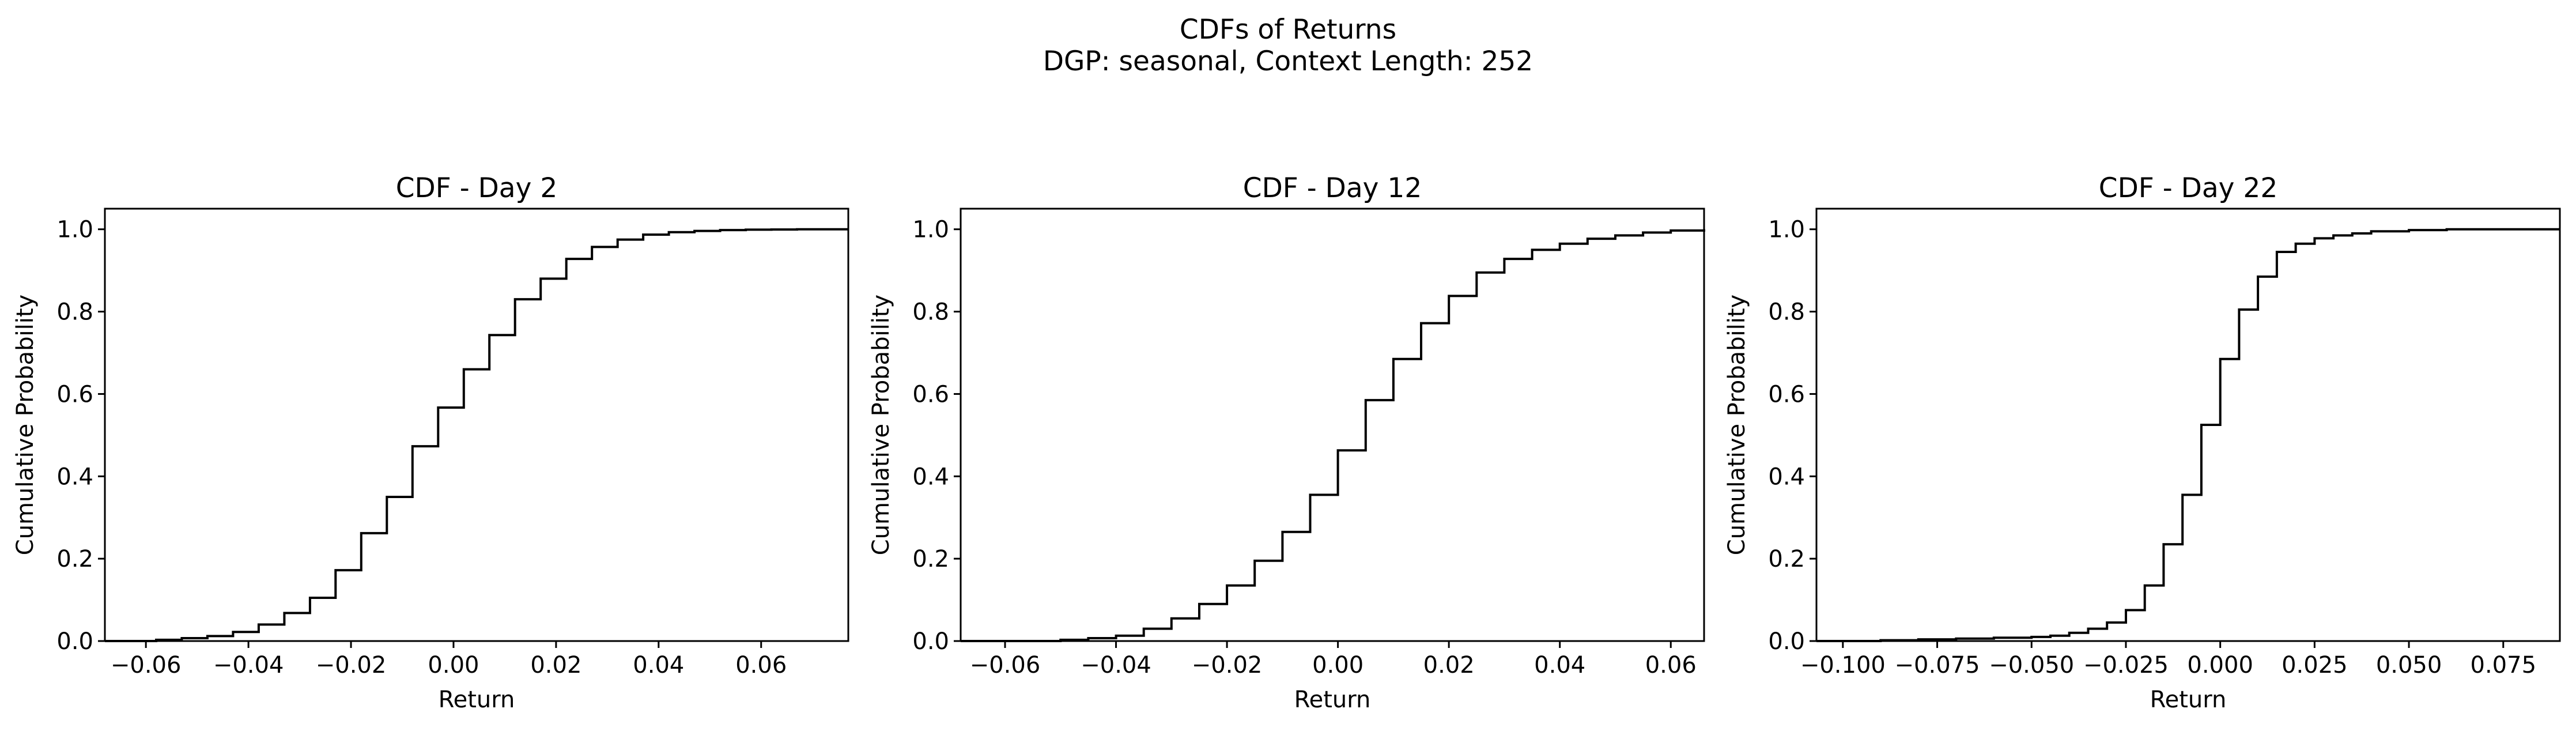  Describe the element at coordinates (1288, 61) in the screenshot. I see `figure-subtitle: DGP: seasonal, Context Length: 252` at that location.